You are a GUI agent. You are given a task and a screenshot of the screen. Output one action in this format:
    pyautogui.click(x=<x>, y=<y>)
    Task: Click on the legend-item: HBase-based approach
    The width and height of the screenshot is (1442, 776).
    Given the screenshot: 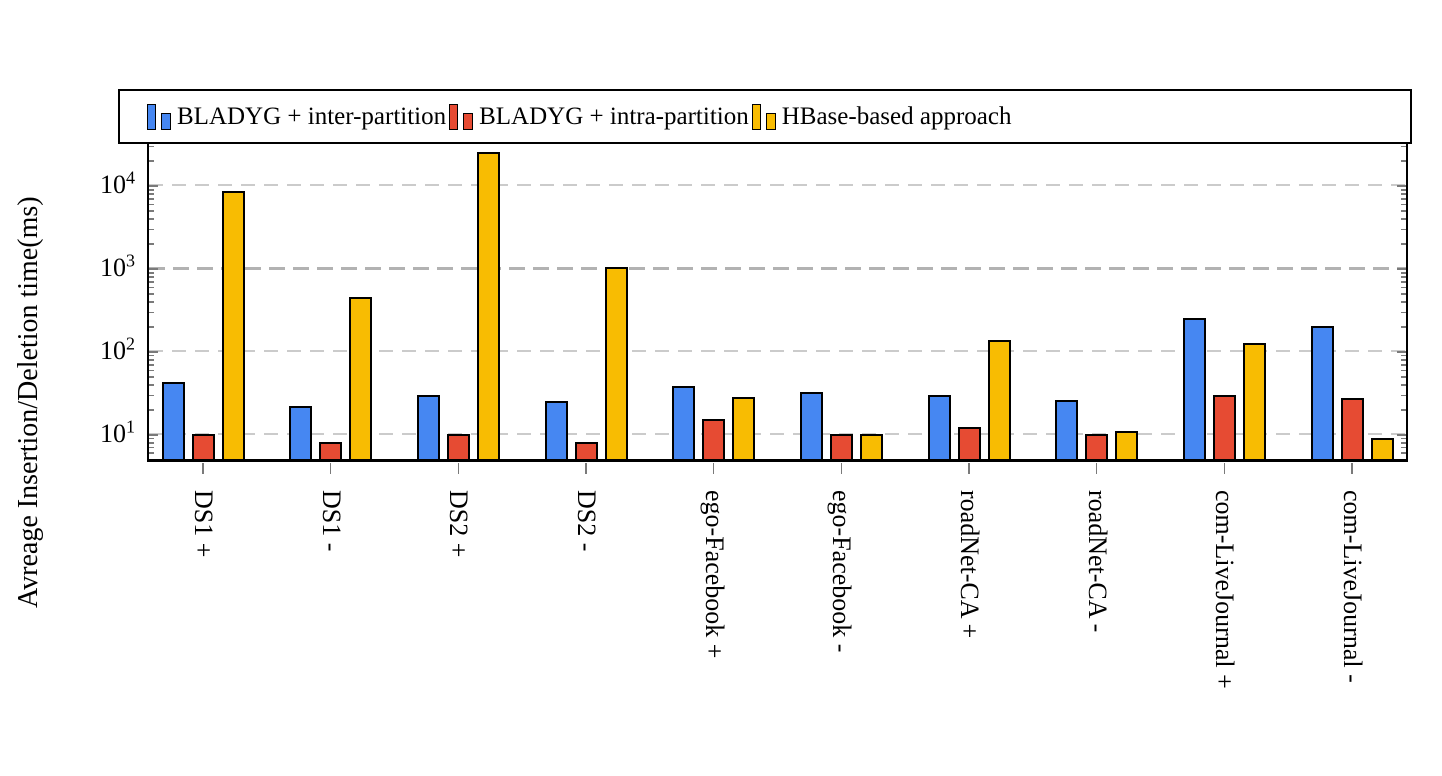 What is the action you would take?
    pyautogui.click(x=881, y=116)
    